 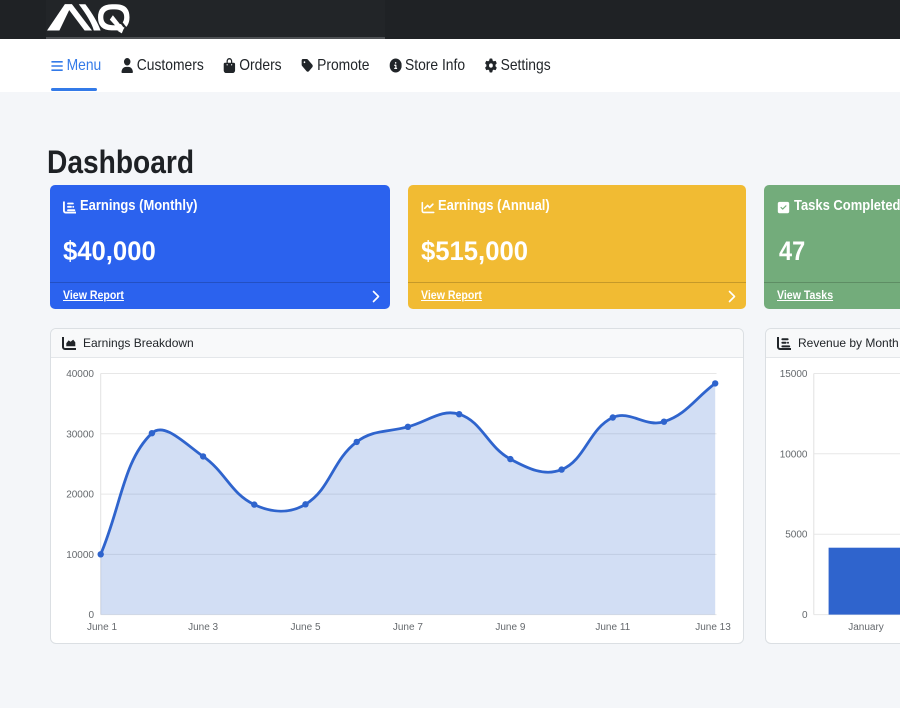 I want to click on svg-text: June 9, so click(x=510, y=627).